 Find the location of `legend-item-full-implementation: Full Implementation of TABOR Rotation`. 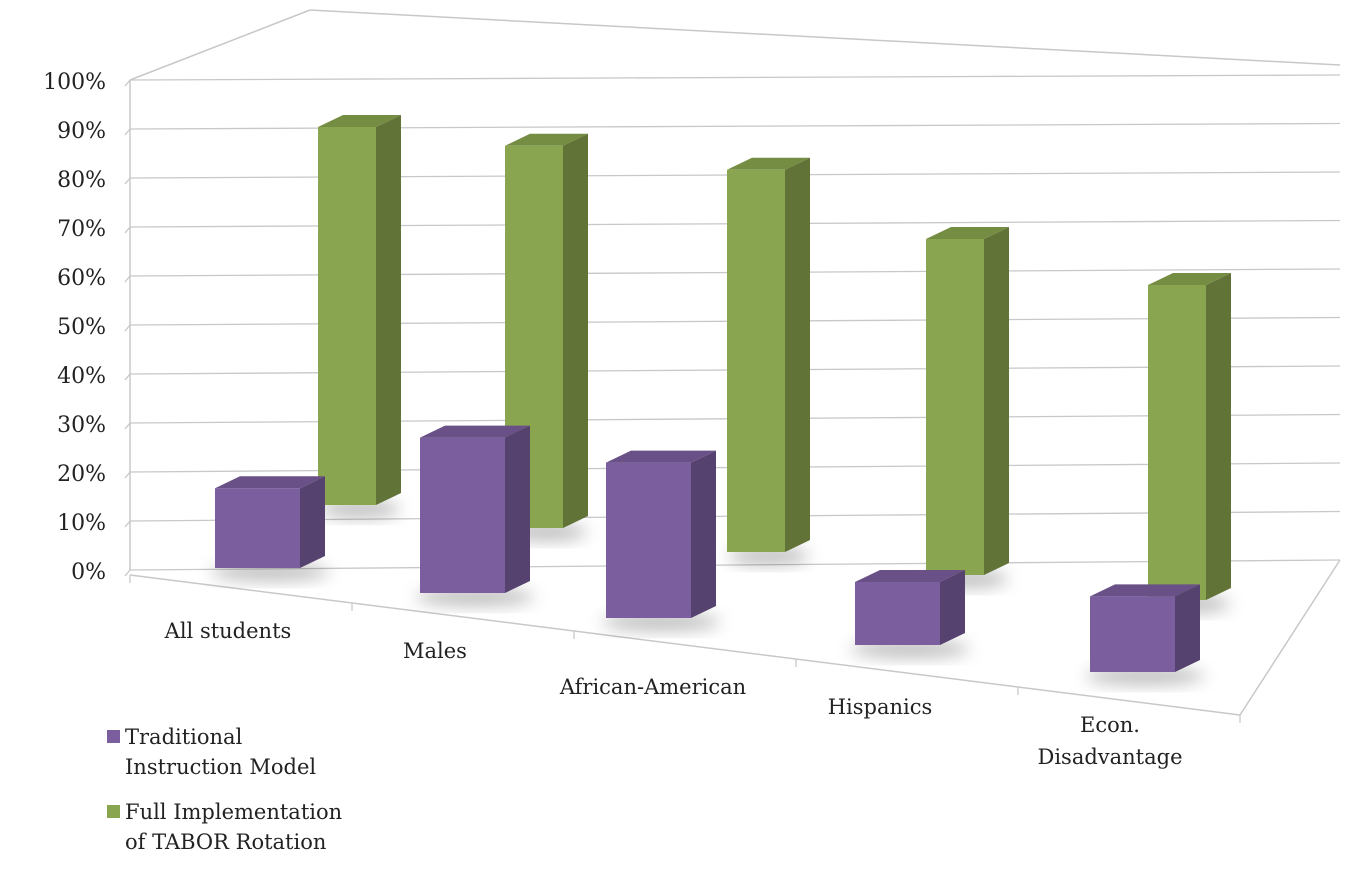

legend-item-full-implementation: Full Implementation of TABOR Rotation is located at coordinates (257, 827).